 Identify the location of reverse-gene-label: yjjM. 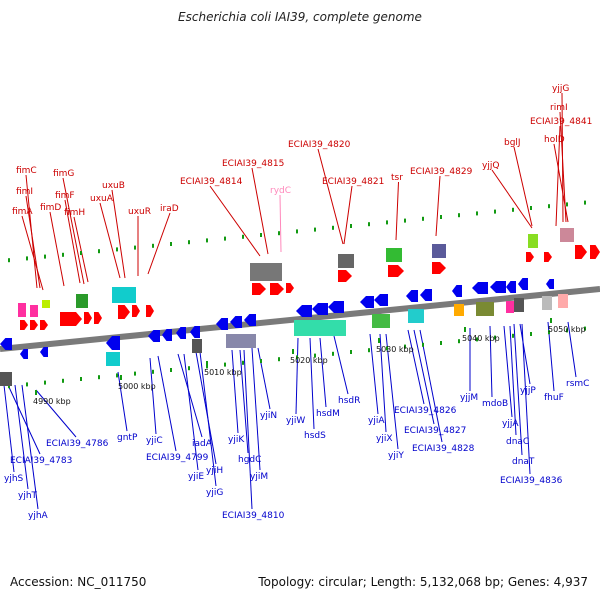
(469, 398).